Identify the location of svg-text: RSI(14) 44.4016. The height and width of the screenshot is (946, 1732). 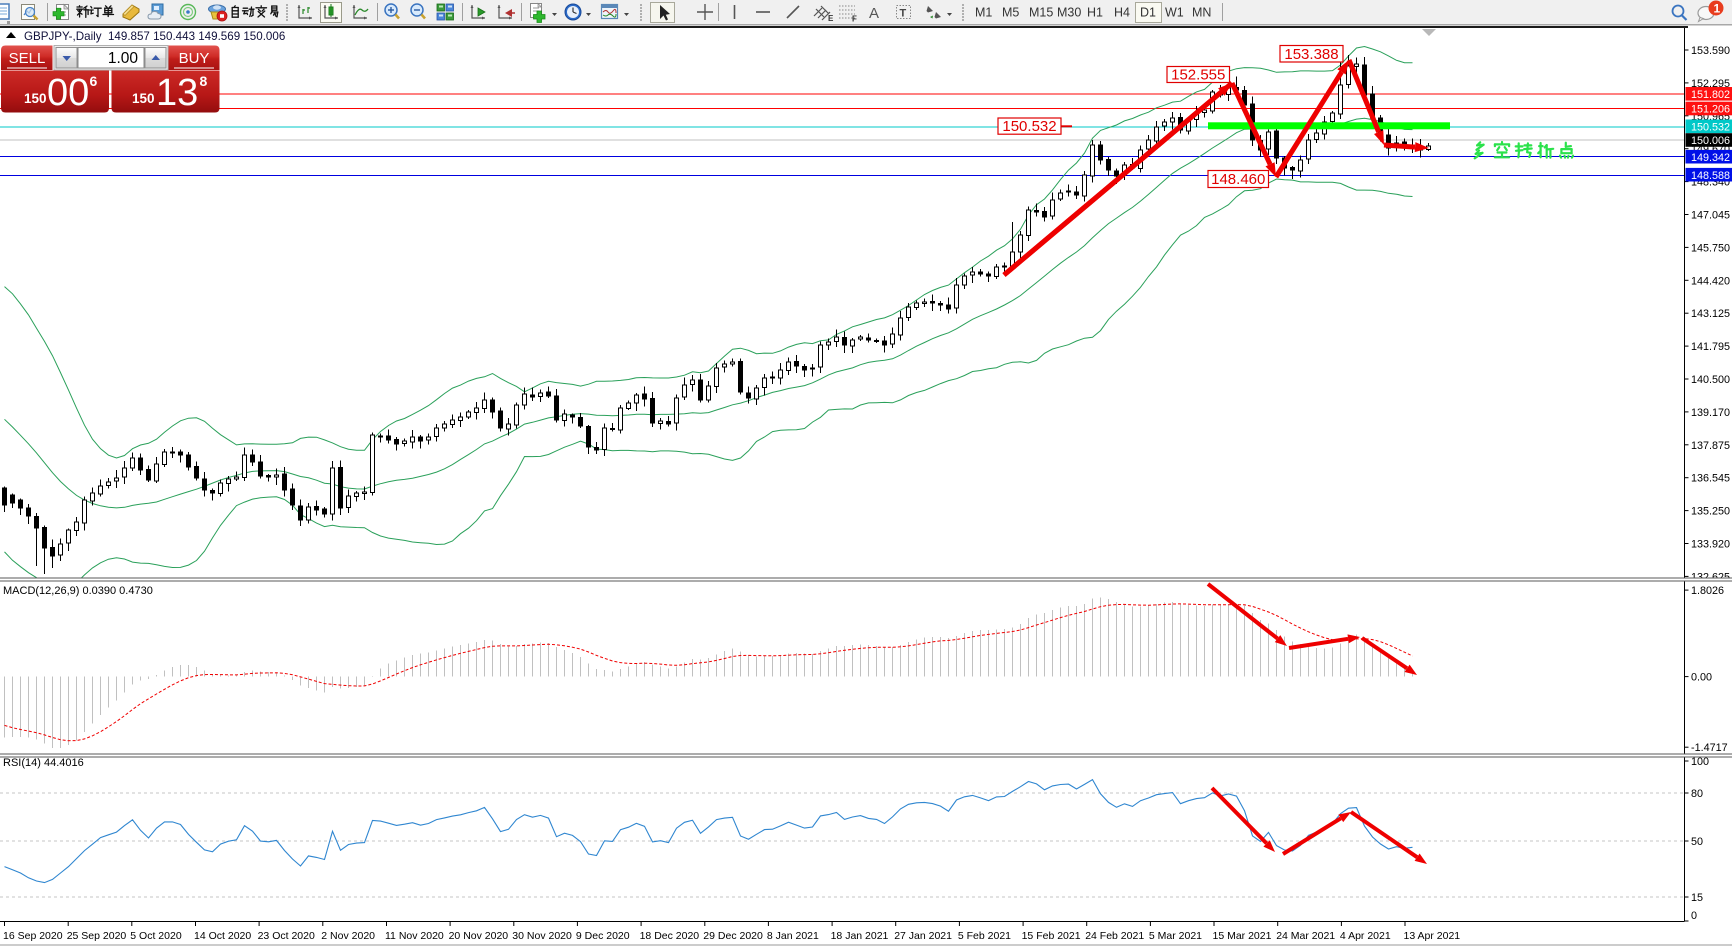
(43, 763).